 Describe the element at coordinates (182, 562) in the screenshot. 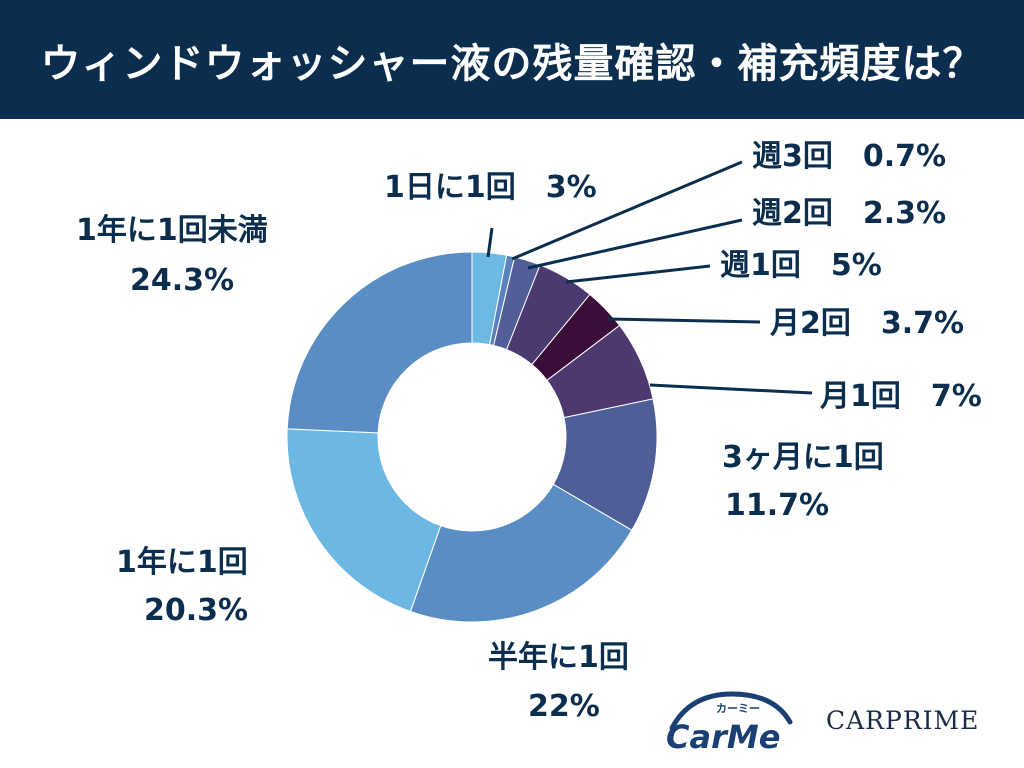

I see `slice-label-8: 1年に1回` at that location.